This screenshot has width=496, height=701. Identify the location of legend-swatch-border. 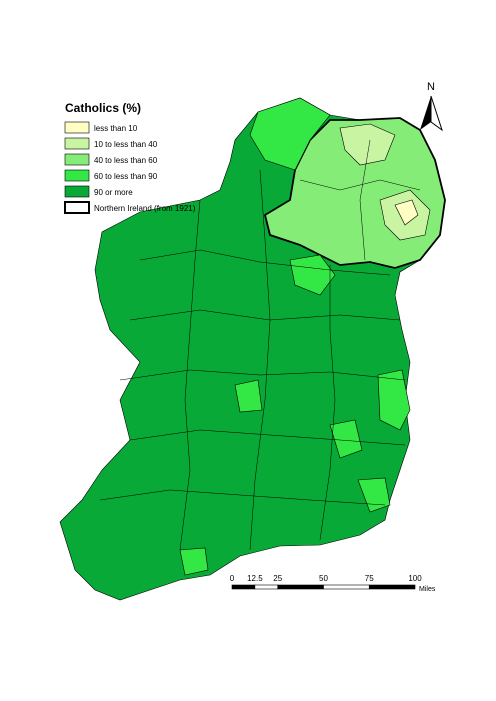
(77, 207).